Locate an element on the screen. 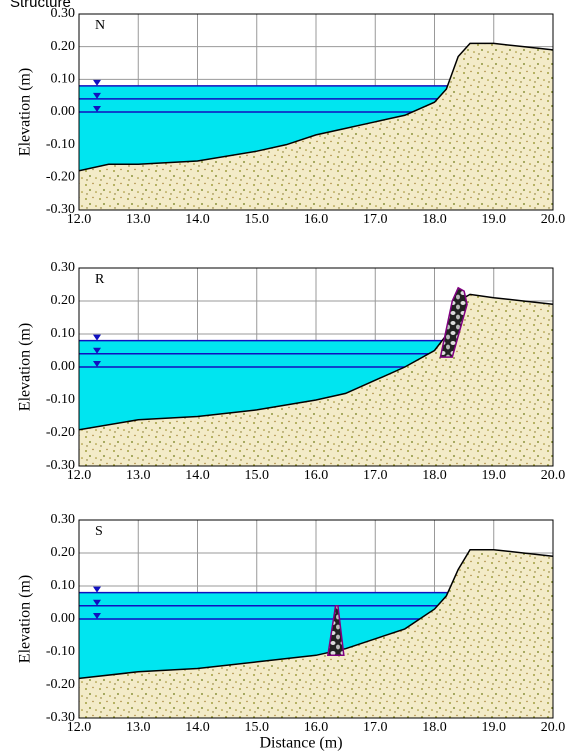  page-title: Structure is located at coordinates (40, 5).